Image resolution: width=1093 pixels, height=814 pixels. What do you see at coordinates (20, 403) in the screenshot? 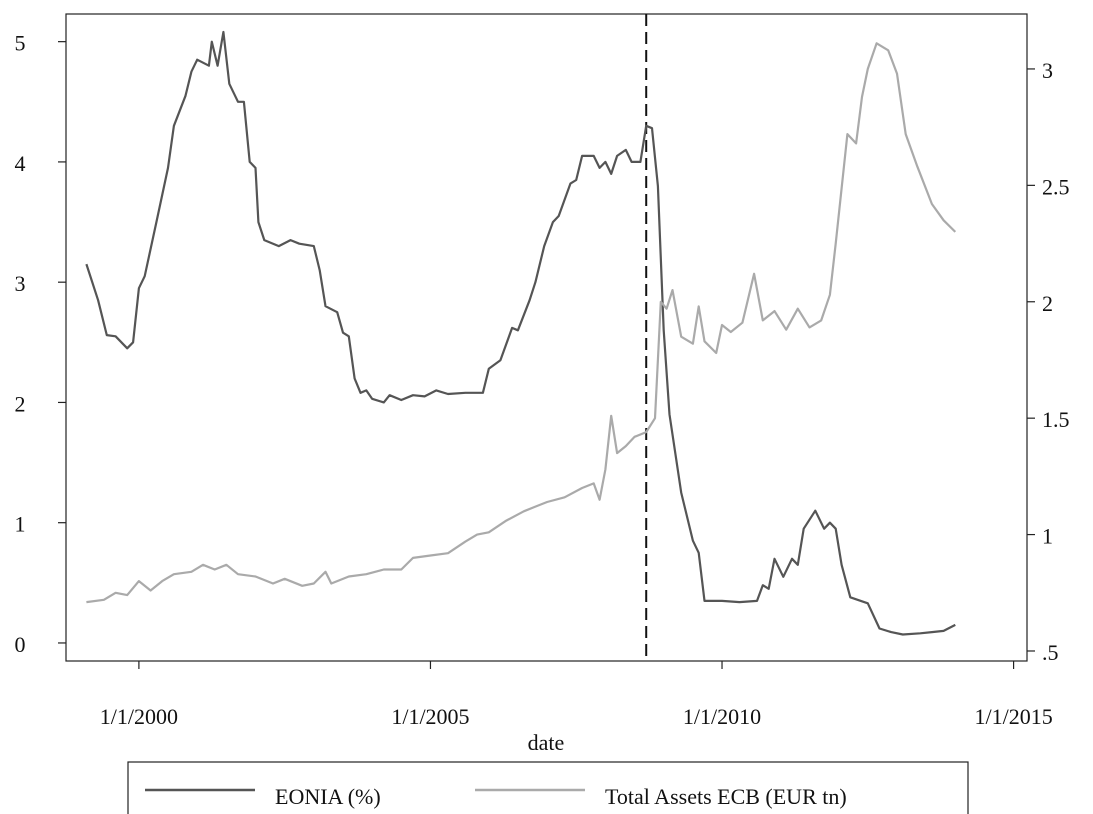
I see `y-tick-label: 2` at bounding box center [20, 403].